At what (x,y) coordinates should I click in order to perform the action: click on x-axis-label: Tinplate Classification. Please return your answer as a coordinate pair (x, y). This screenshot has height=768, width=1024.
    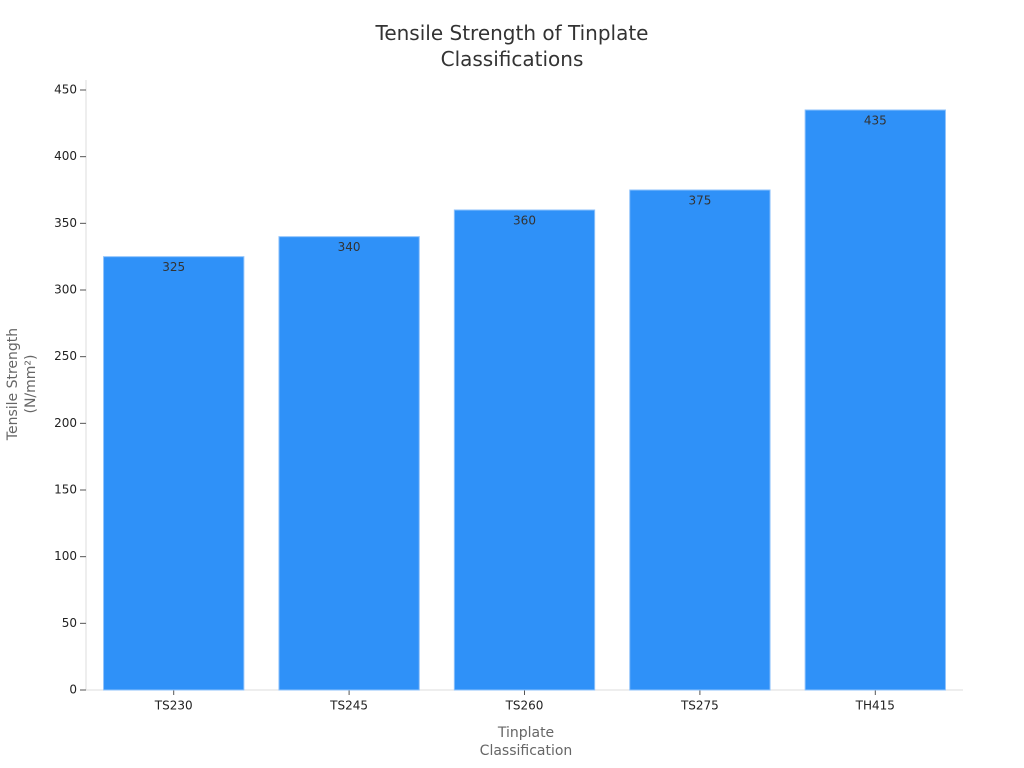
    Looking at the image, I should click on (526, 742).